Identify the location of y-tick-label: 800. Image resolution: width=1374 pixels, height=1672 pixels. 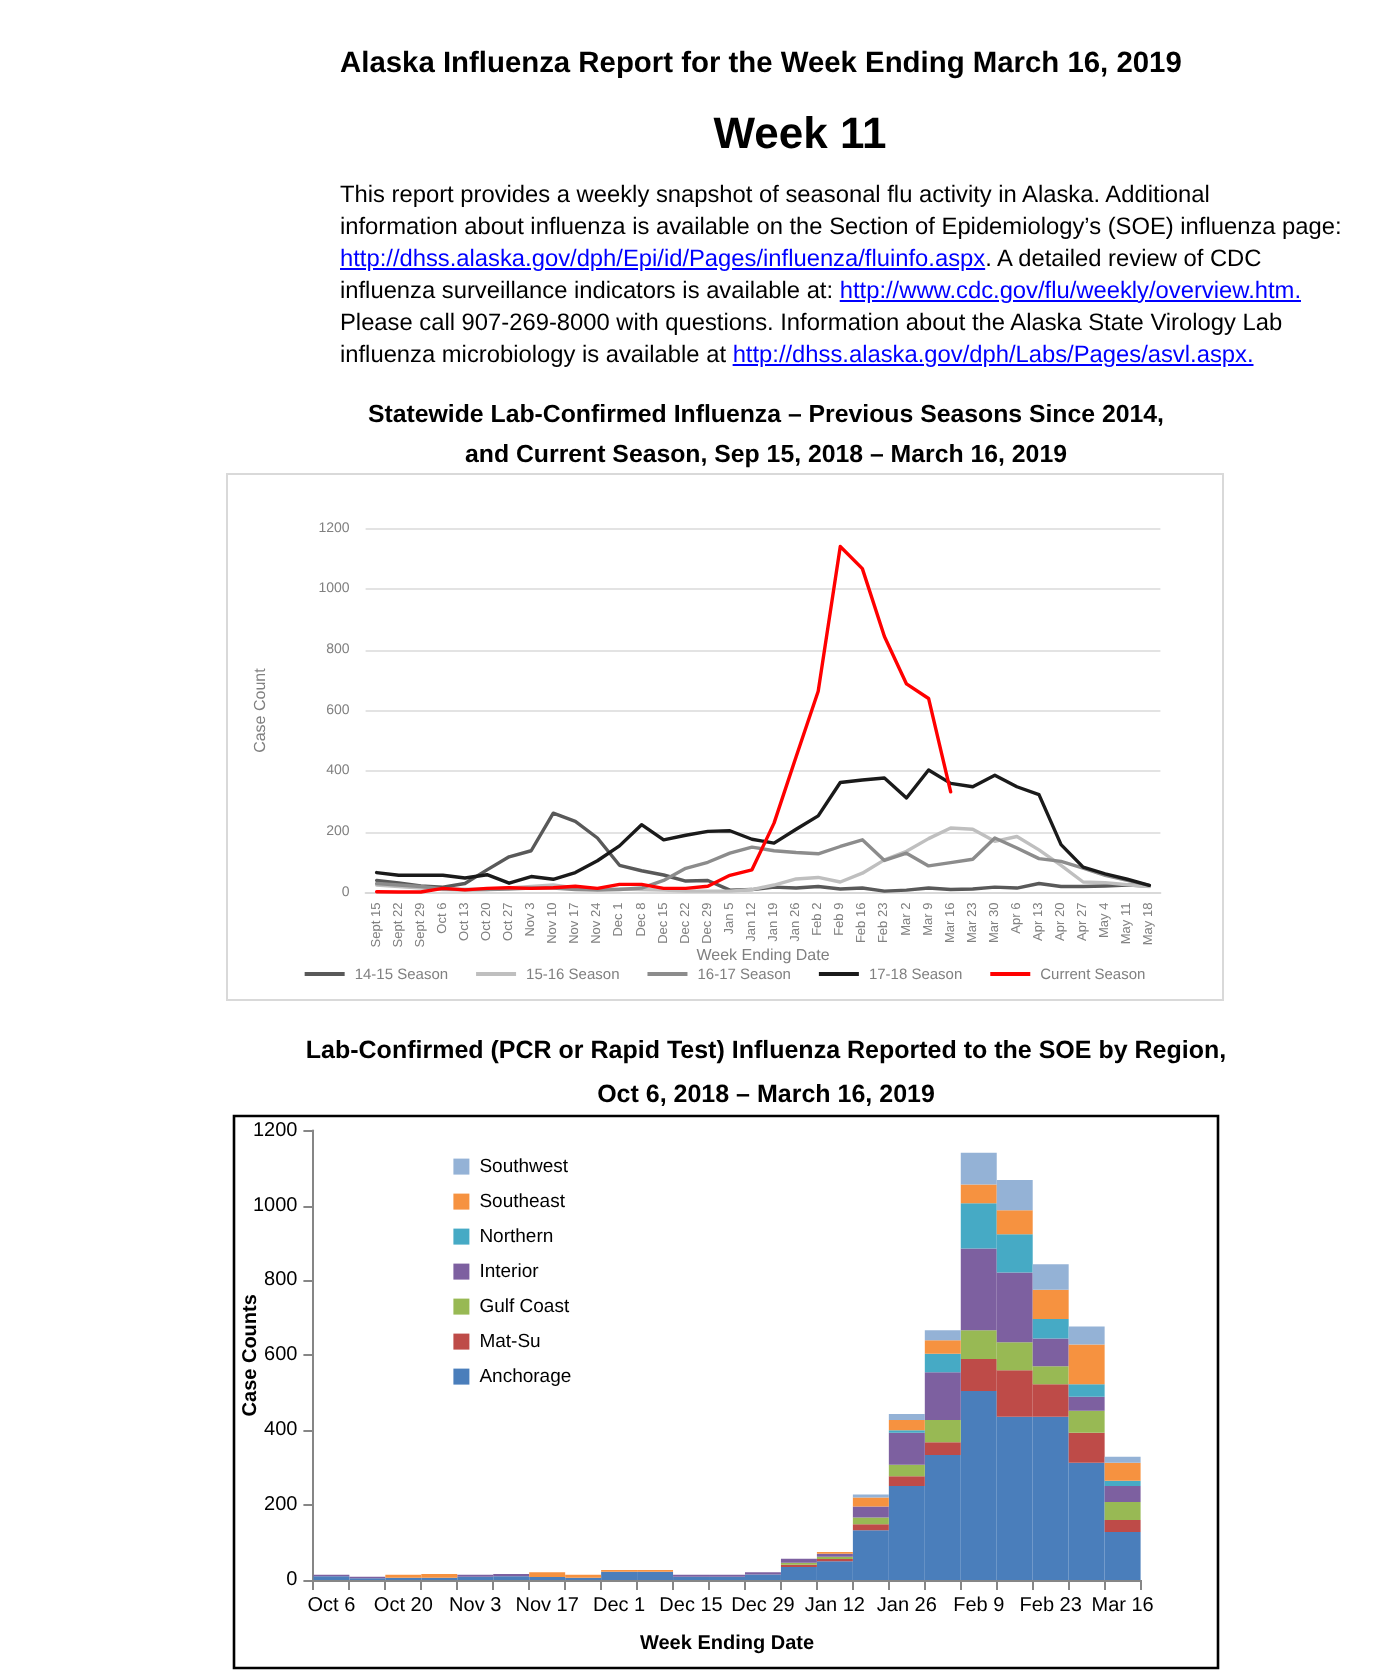
(281, 1280).